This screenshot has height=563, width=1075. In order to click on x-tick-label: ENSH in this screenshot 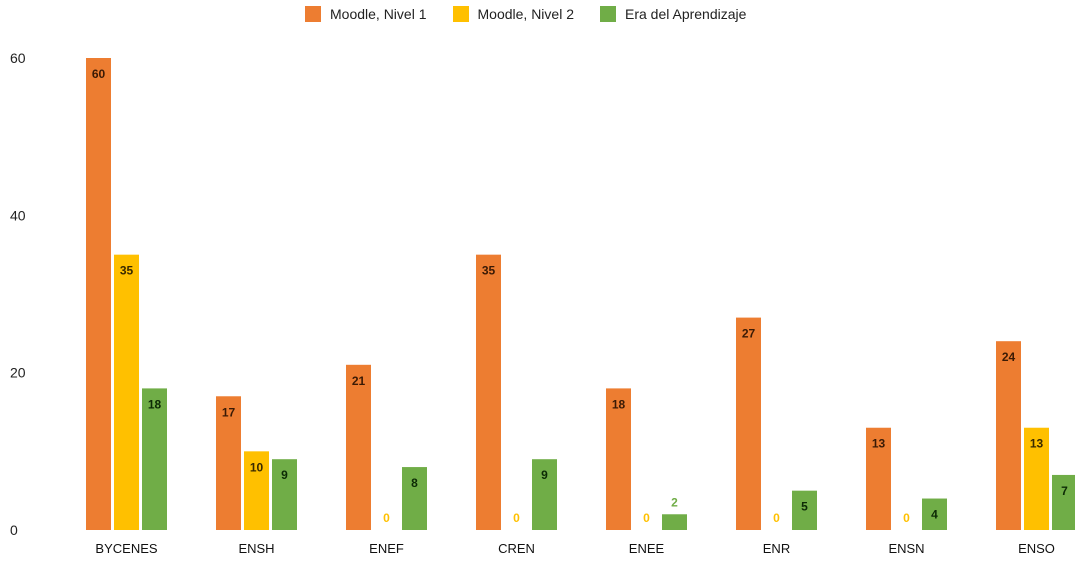, I will do `click(256, 548)`.